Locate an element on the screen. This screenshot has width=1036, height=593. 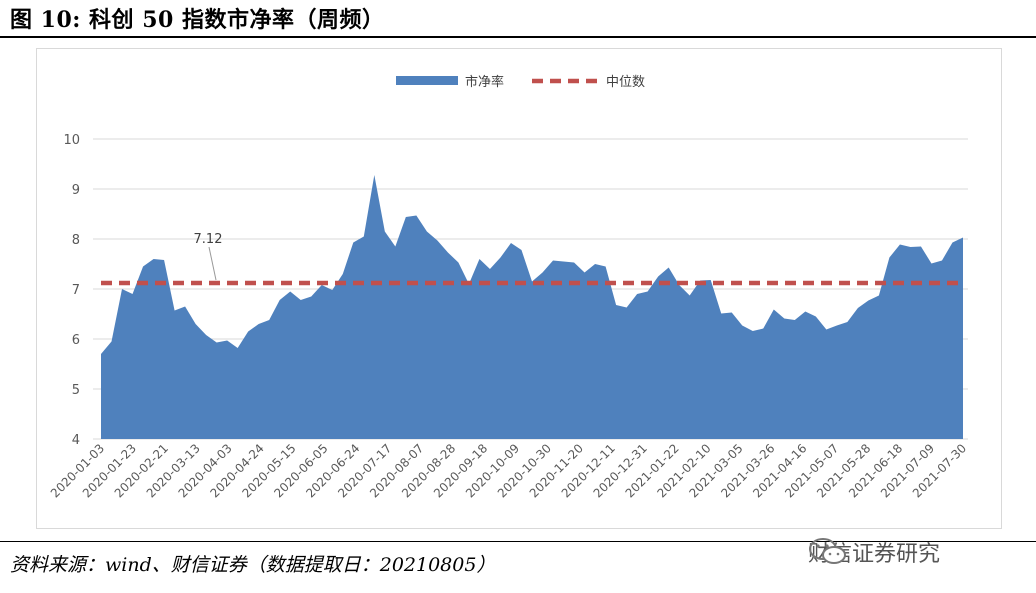
y-tick-label: 7 is located at coordinates (76, 290).